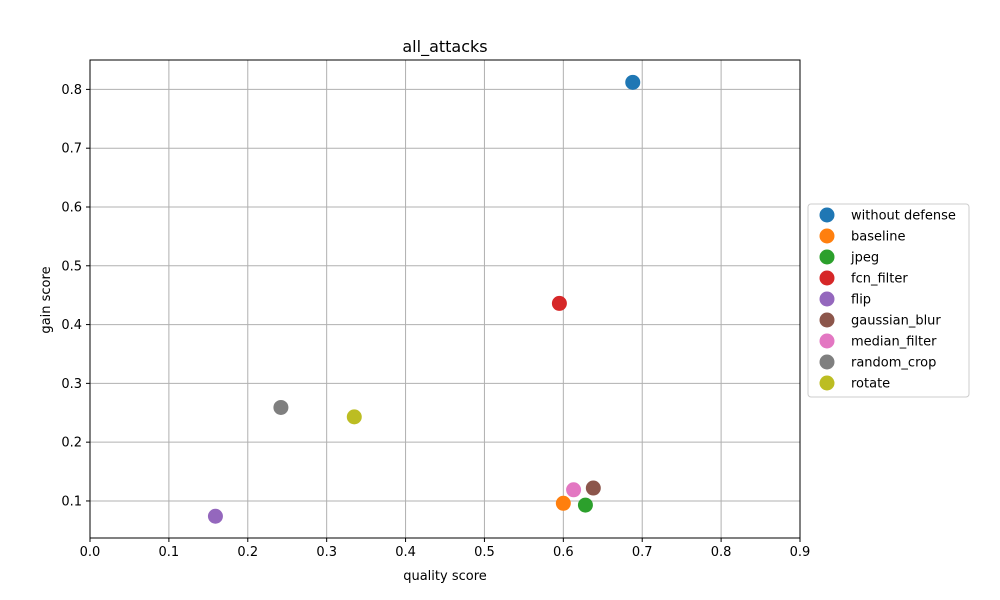  I want to click on legend-marker-rotate, so click(827, 383).